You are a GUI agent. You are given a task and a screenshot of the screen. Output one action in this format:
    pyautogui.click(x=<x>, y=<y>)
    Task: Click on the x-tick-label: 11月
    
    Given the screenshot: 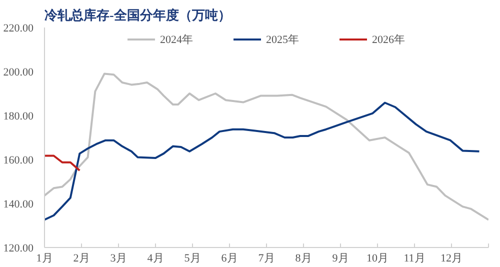 What is the action you would take?
    pyautogui.click(x=415, y=258)
    